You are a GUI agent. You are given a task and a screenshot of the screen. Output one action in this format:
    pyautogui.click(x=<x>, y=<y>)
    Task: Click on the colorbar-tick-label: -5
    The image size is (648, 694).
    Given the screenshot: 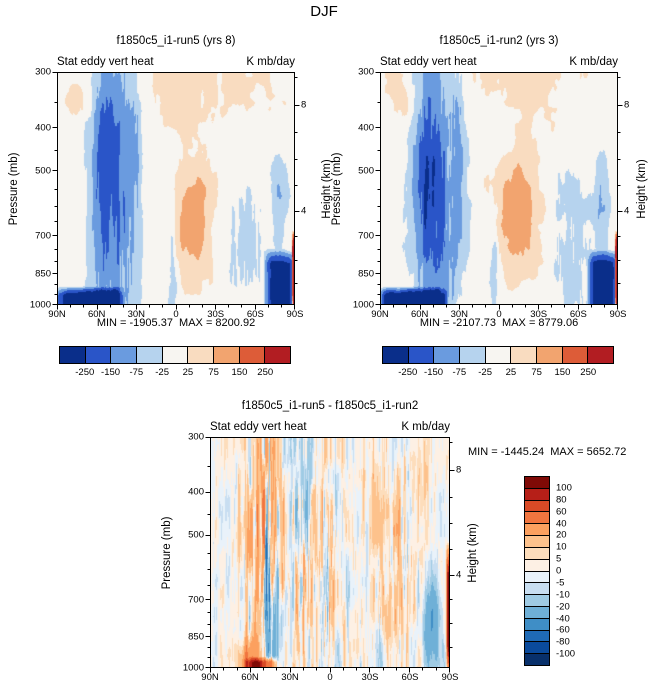 What is the action you would take?
    pyautogui.click(x=560, y=583)
    